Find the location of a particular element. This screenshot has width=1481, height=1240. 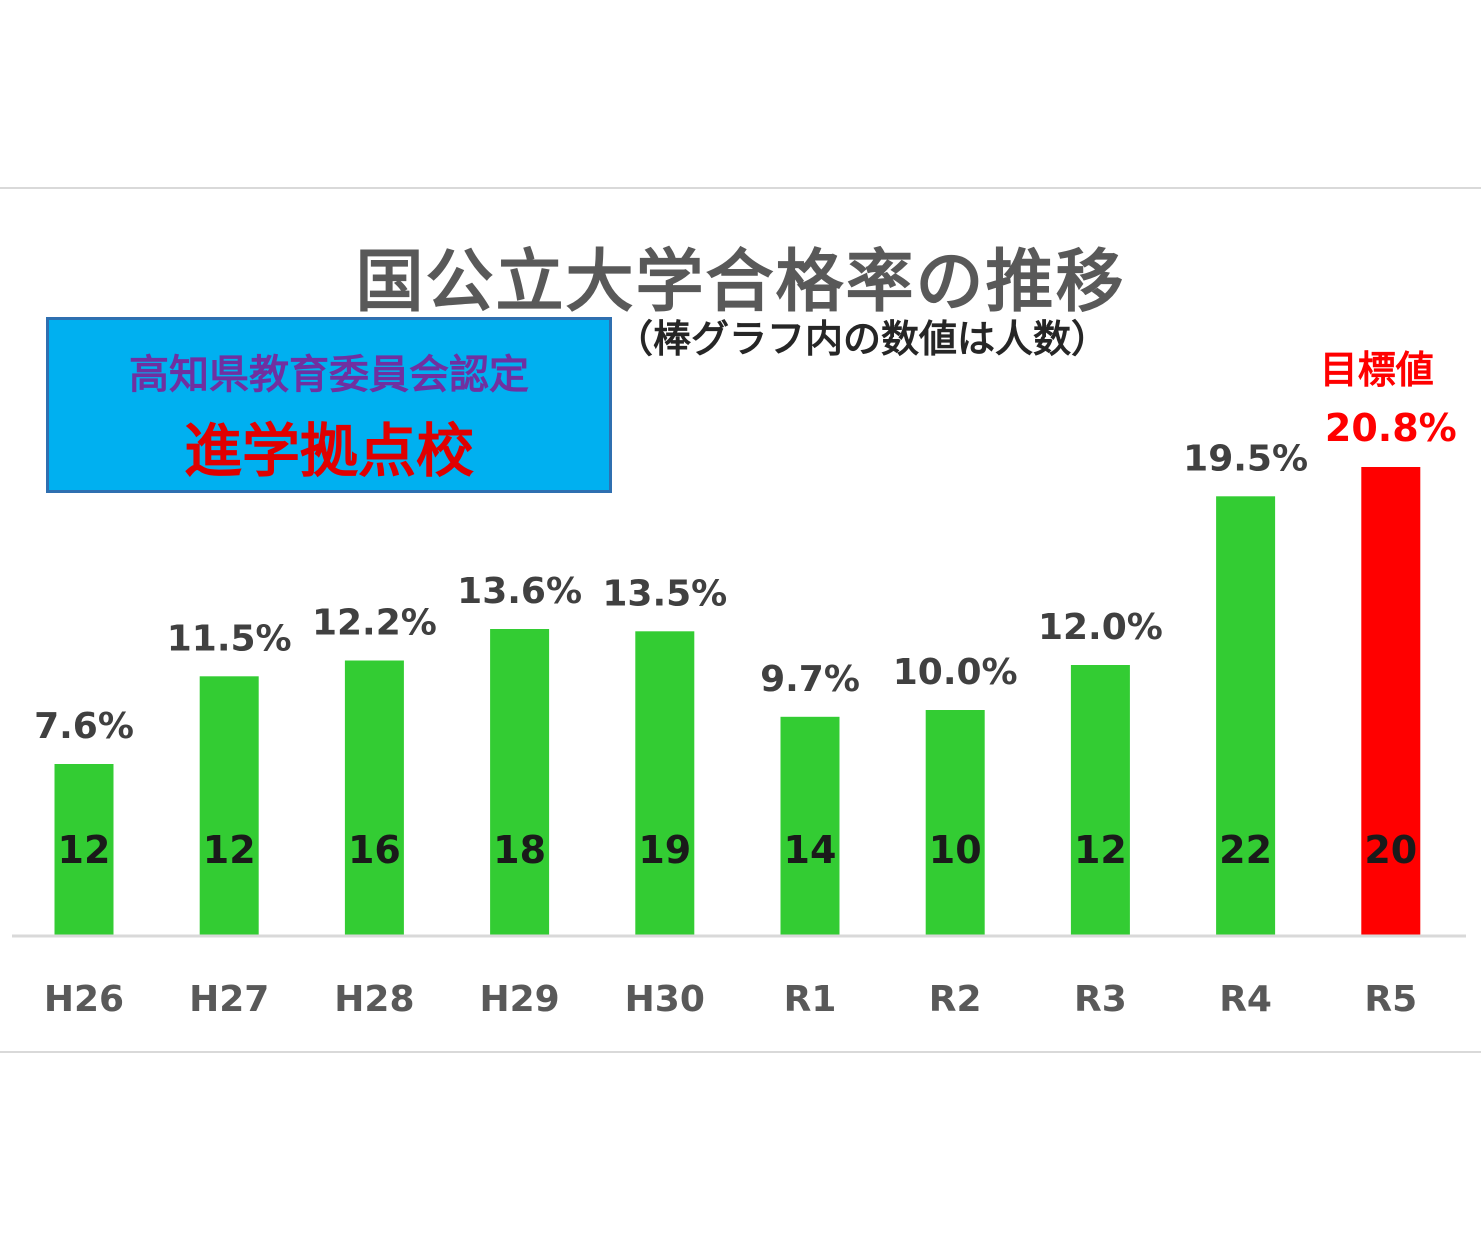

bar-count-label: 19 is located at coordinates (664, 850).